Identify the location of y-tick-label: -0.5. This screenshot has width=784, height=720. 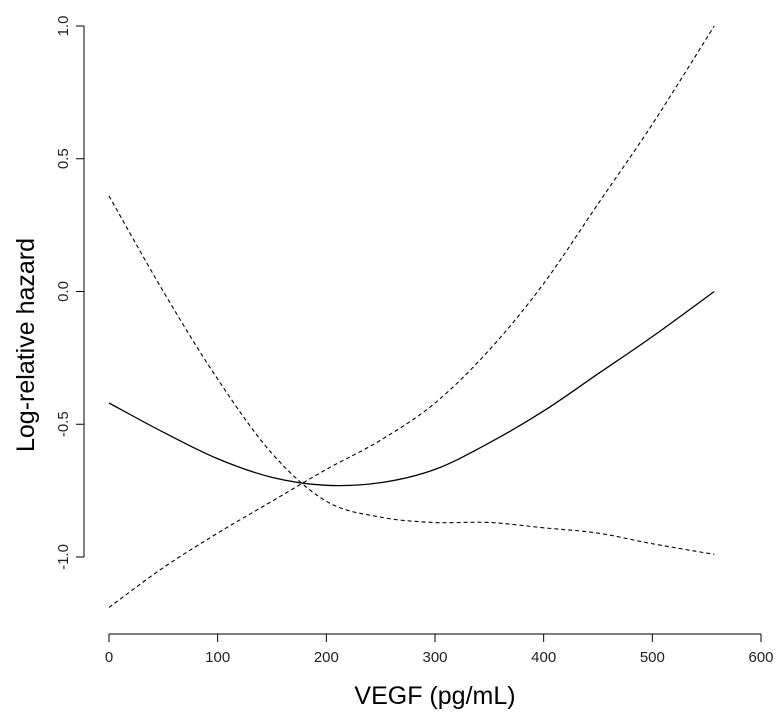
(63, 424).